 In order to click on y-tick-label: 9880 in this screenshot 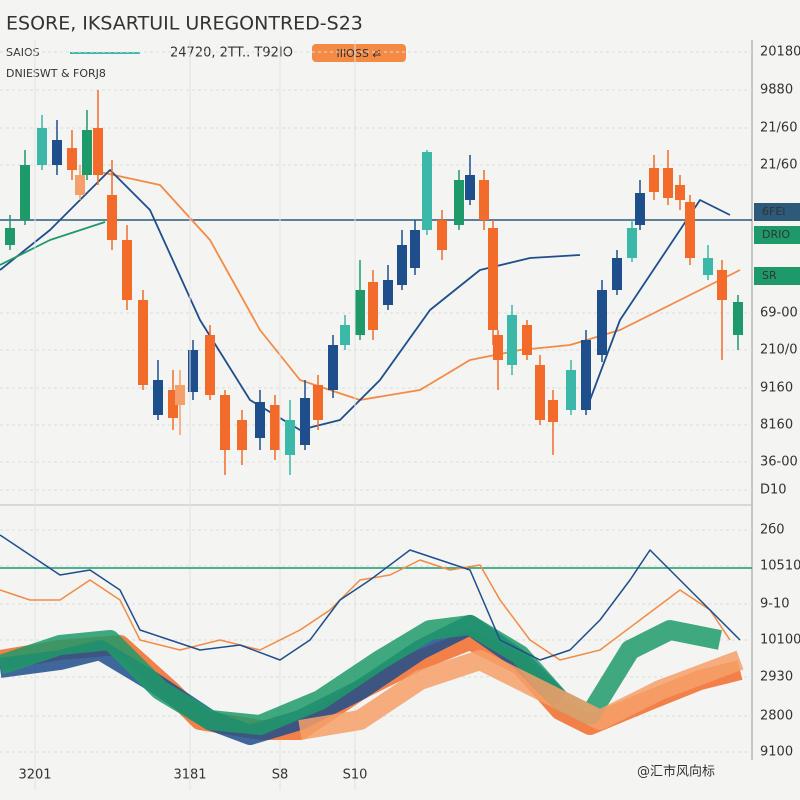, I will do `click(776, 90)`.